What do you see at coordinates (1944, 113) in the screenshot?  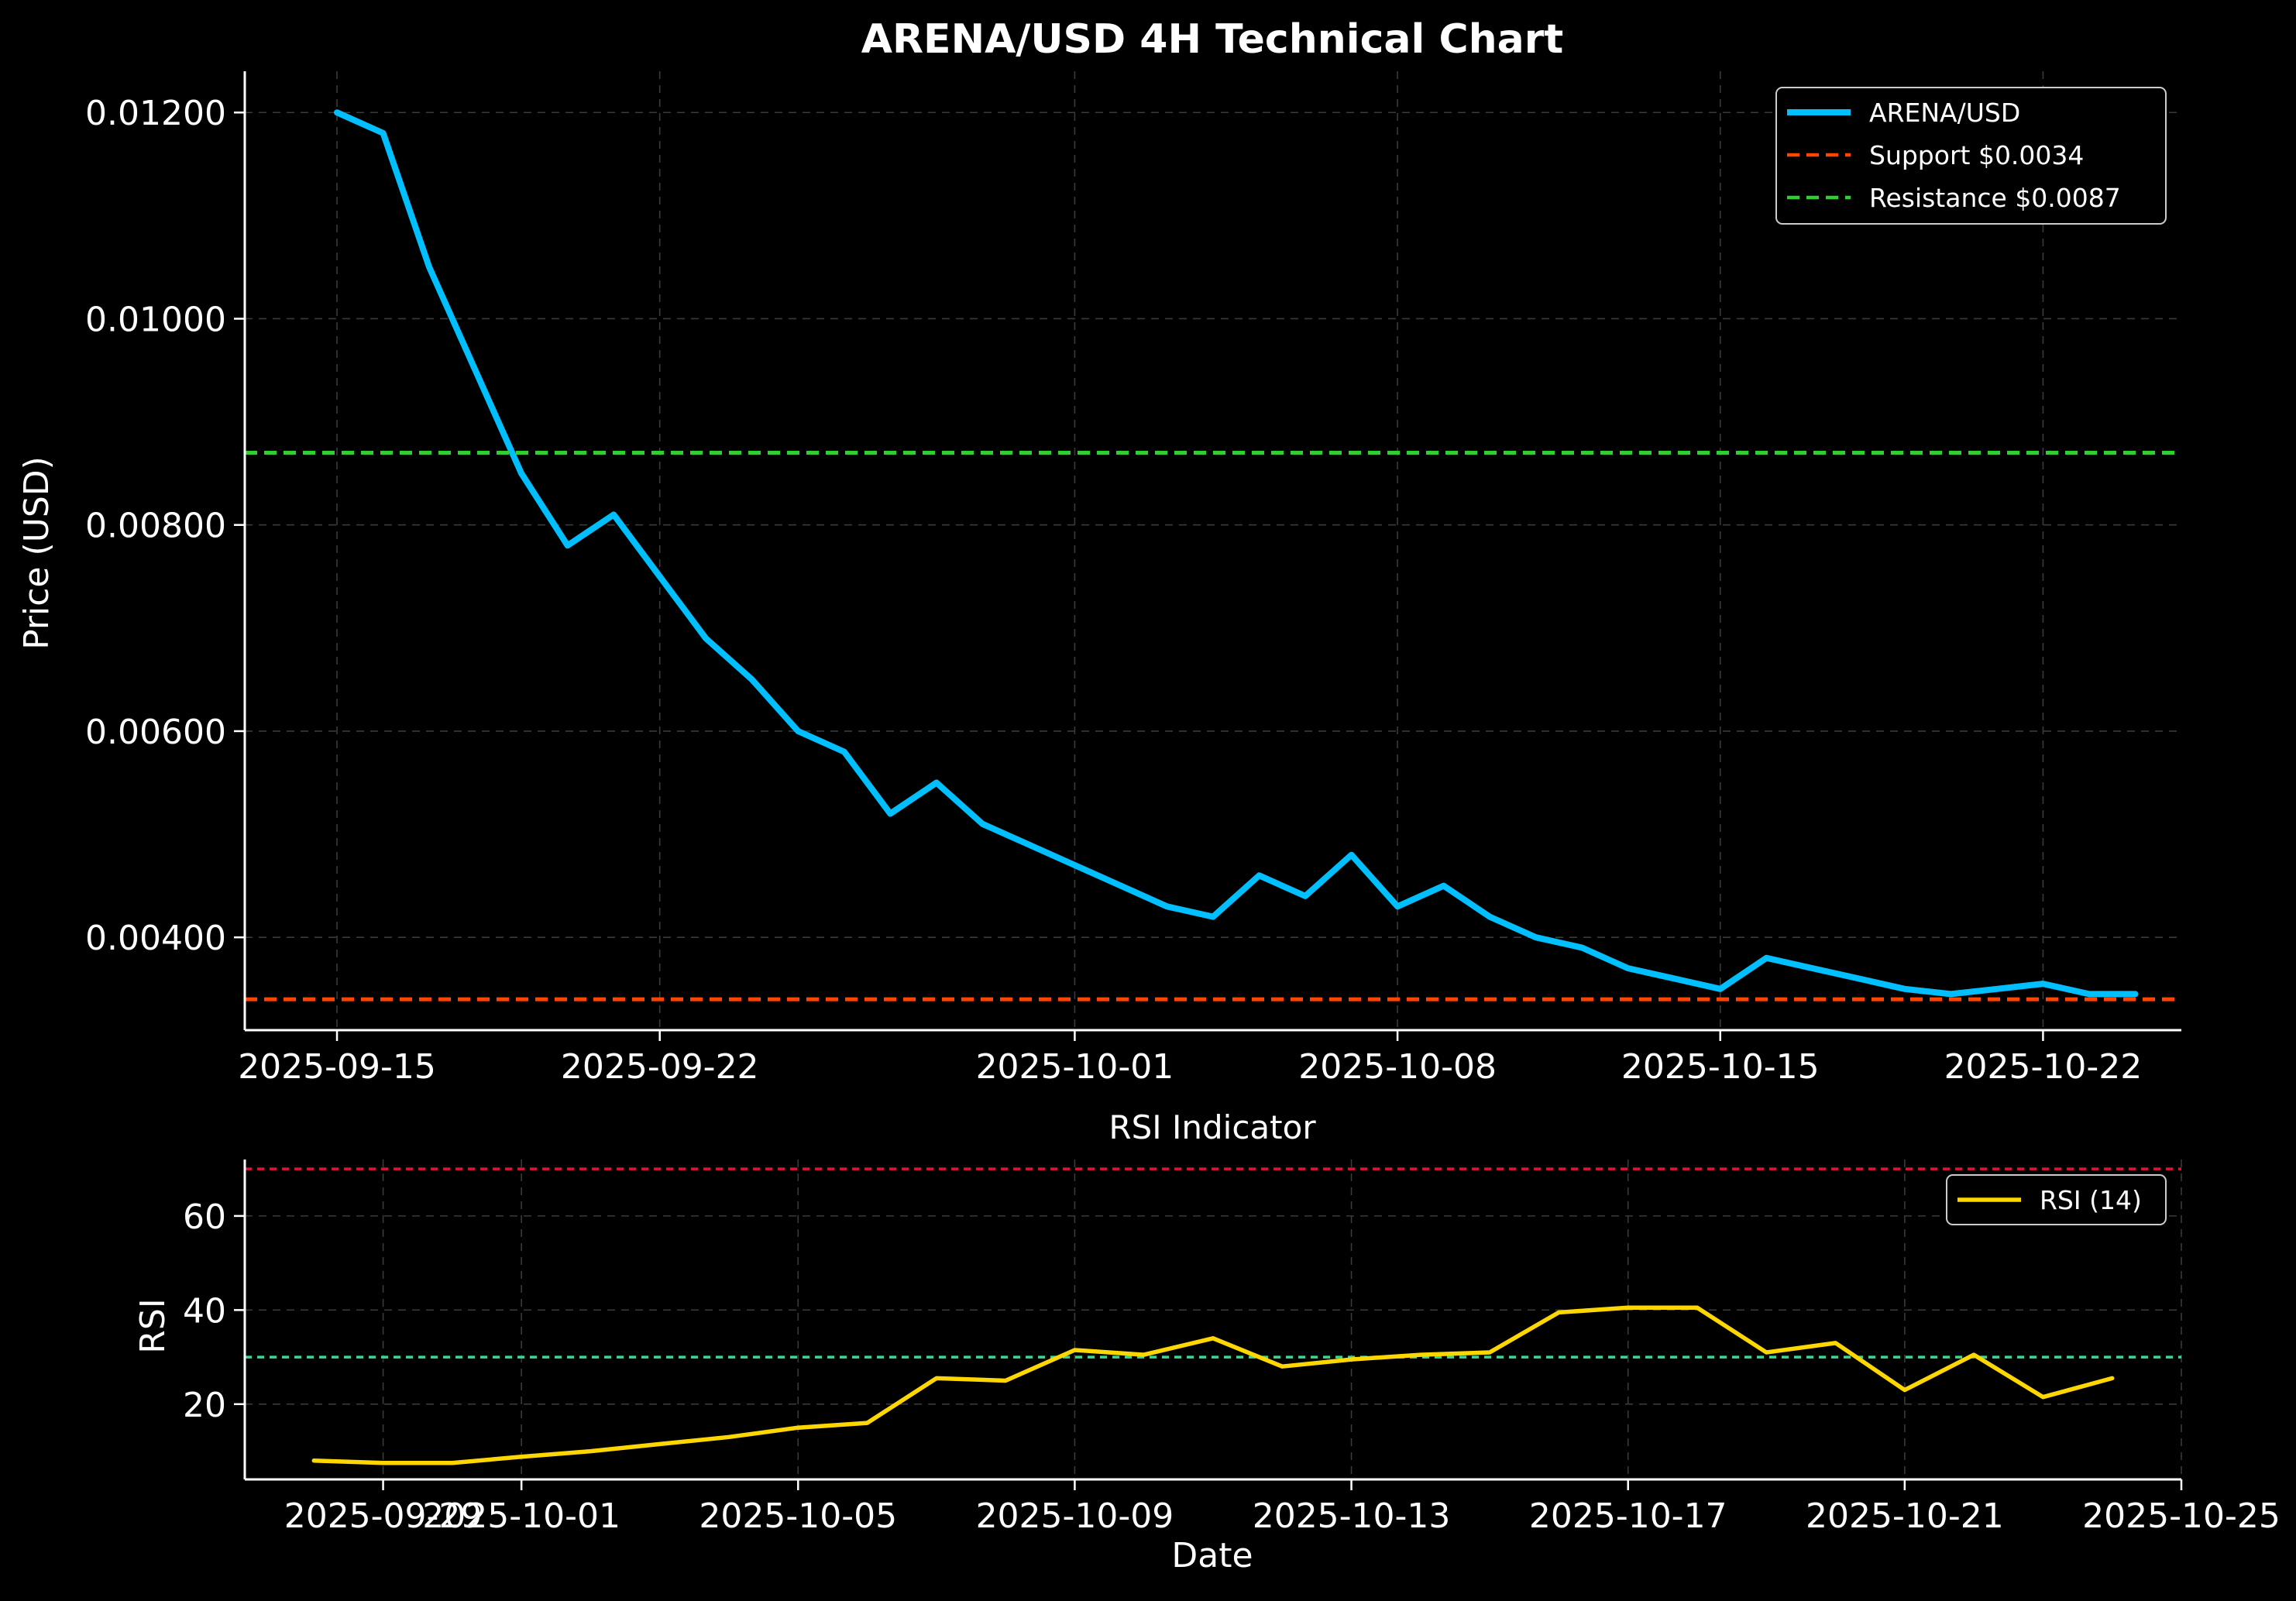 I see `price-legend-label: ARENA/USD` at bounding box center [1944, 113].